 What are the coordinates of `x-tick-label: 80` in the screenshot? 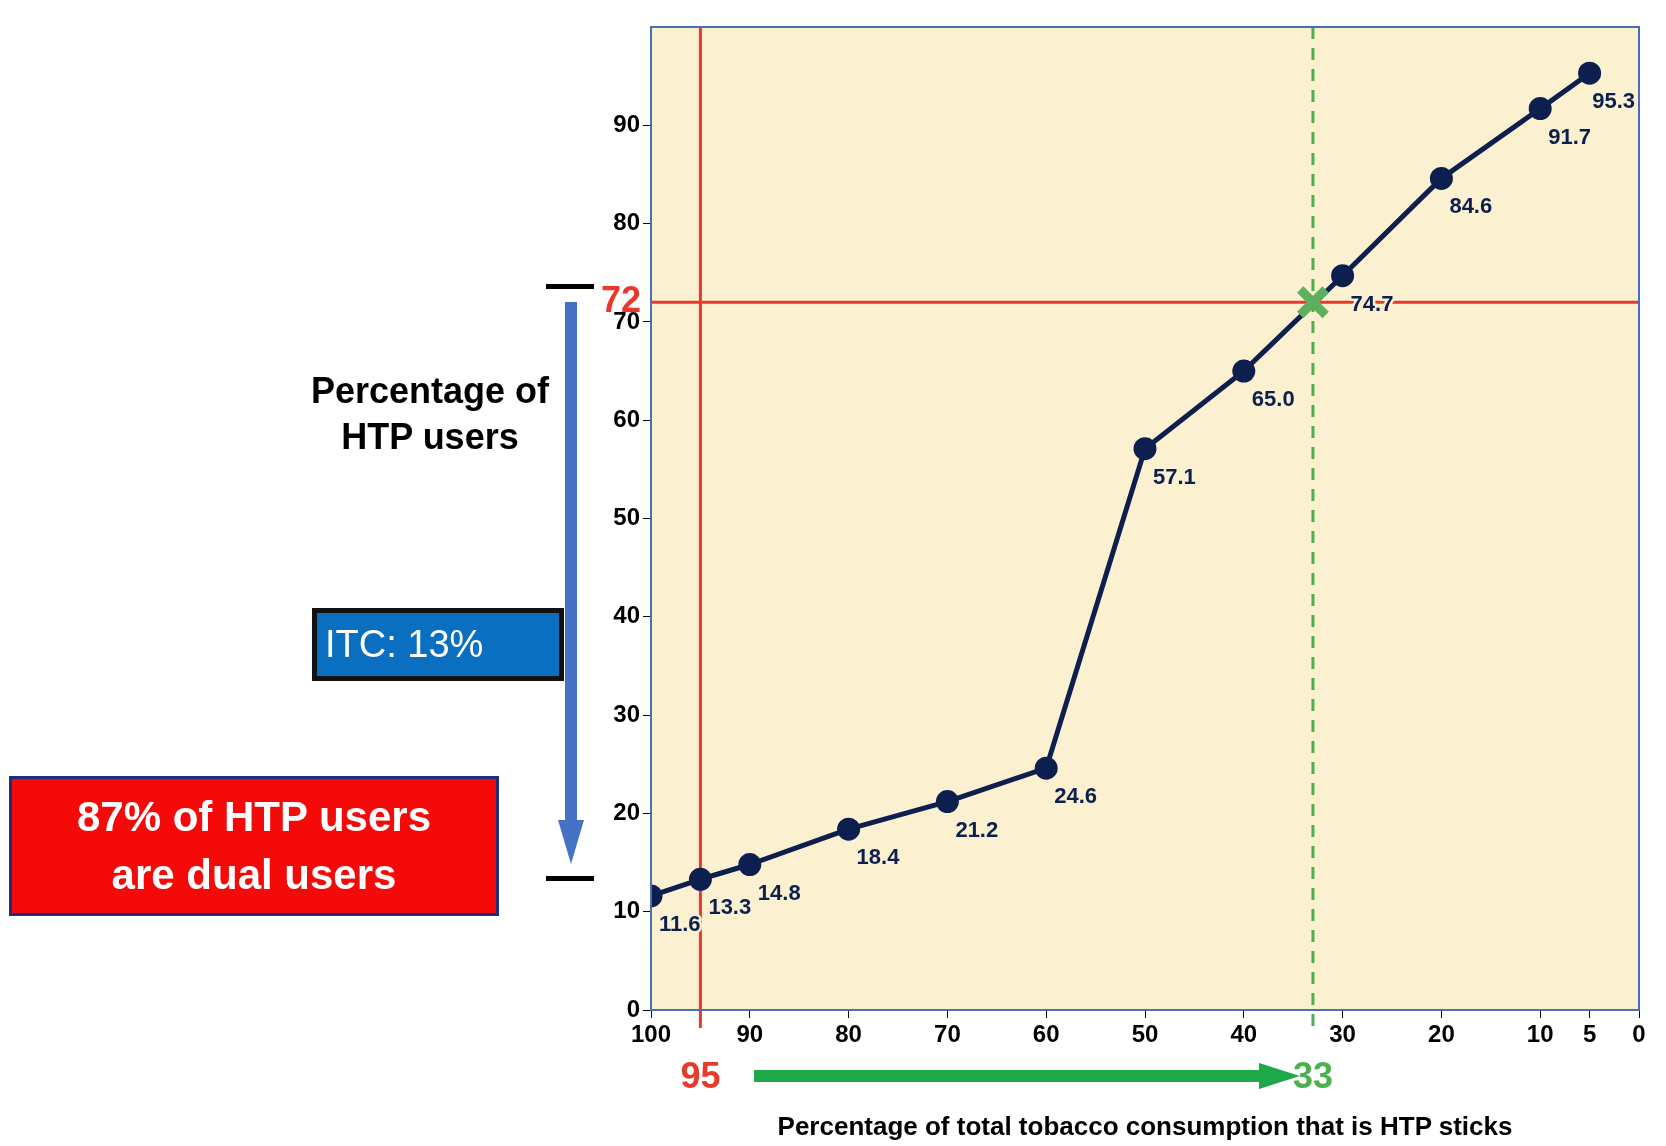 It's located at (848, 1034).